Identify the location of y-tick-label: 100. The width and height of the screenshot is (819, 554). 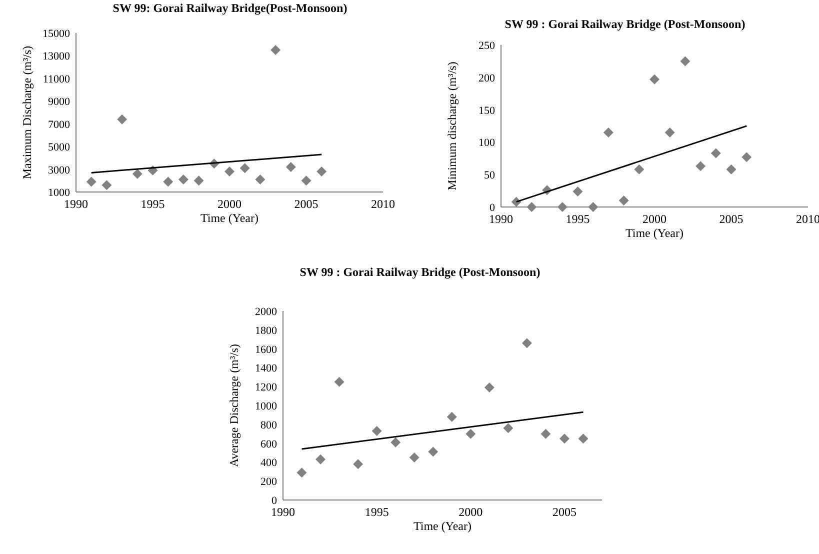
(487, 143).